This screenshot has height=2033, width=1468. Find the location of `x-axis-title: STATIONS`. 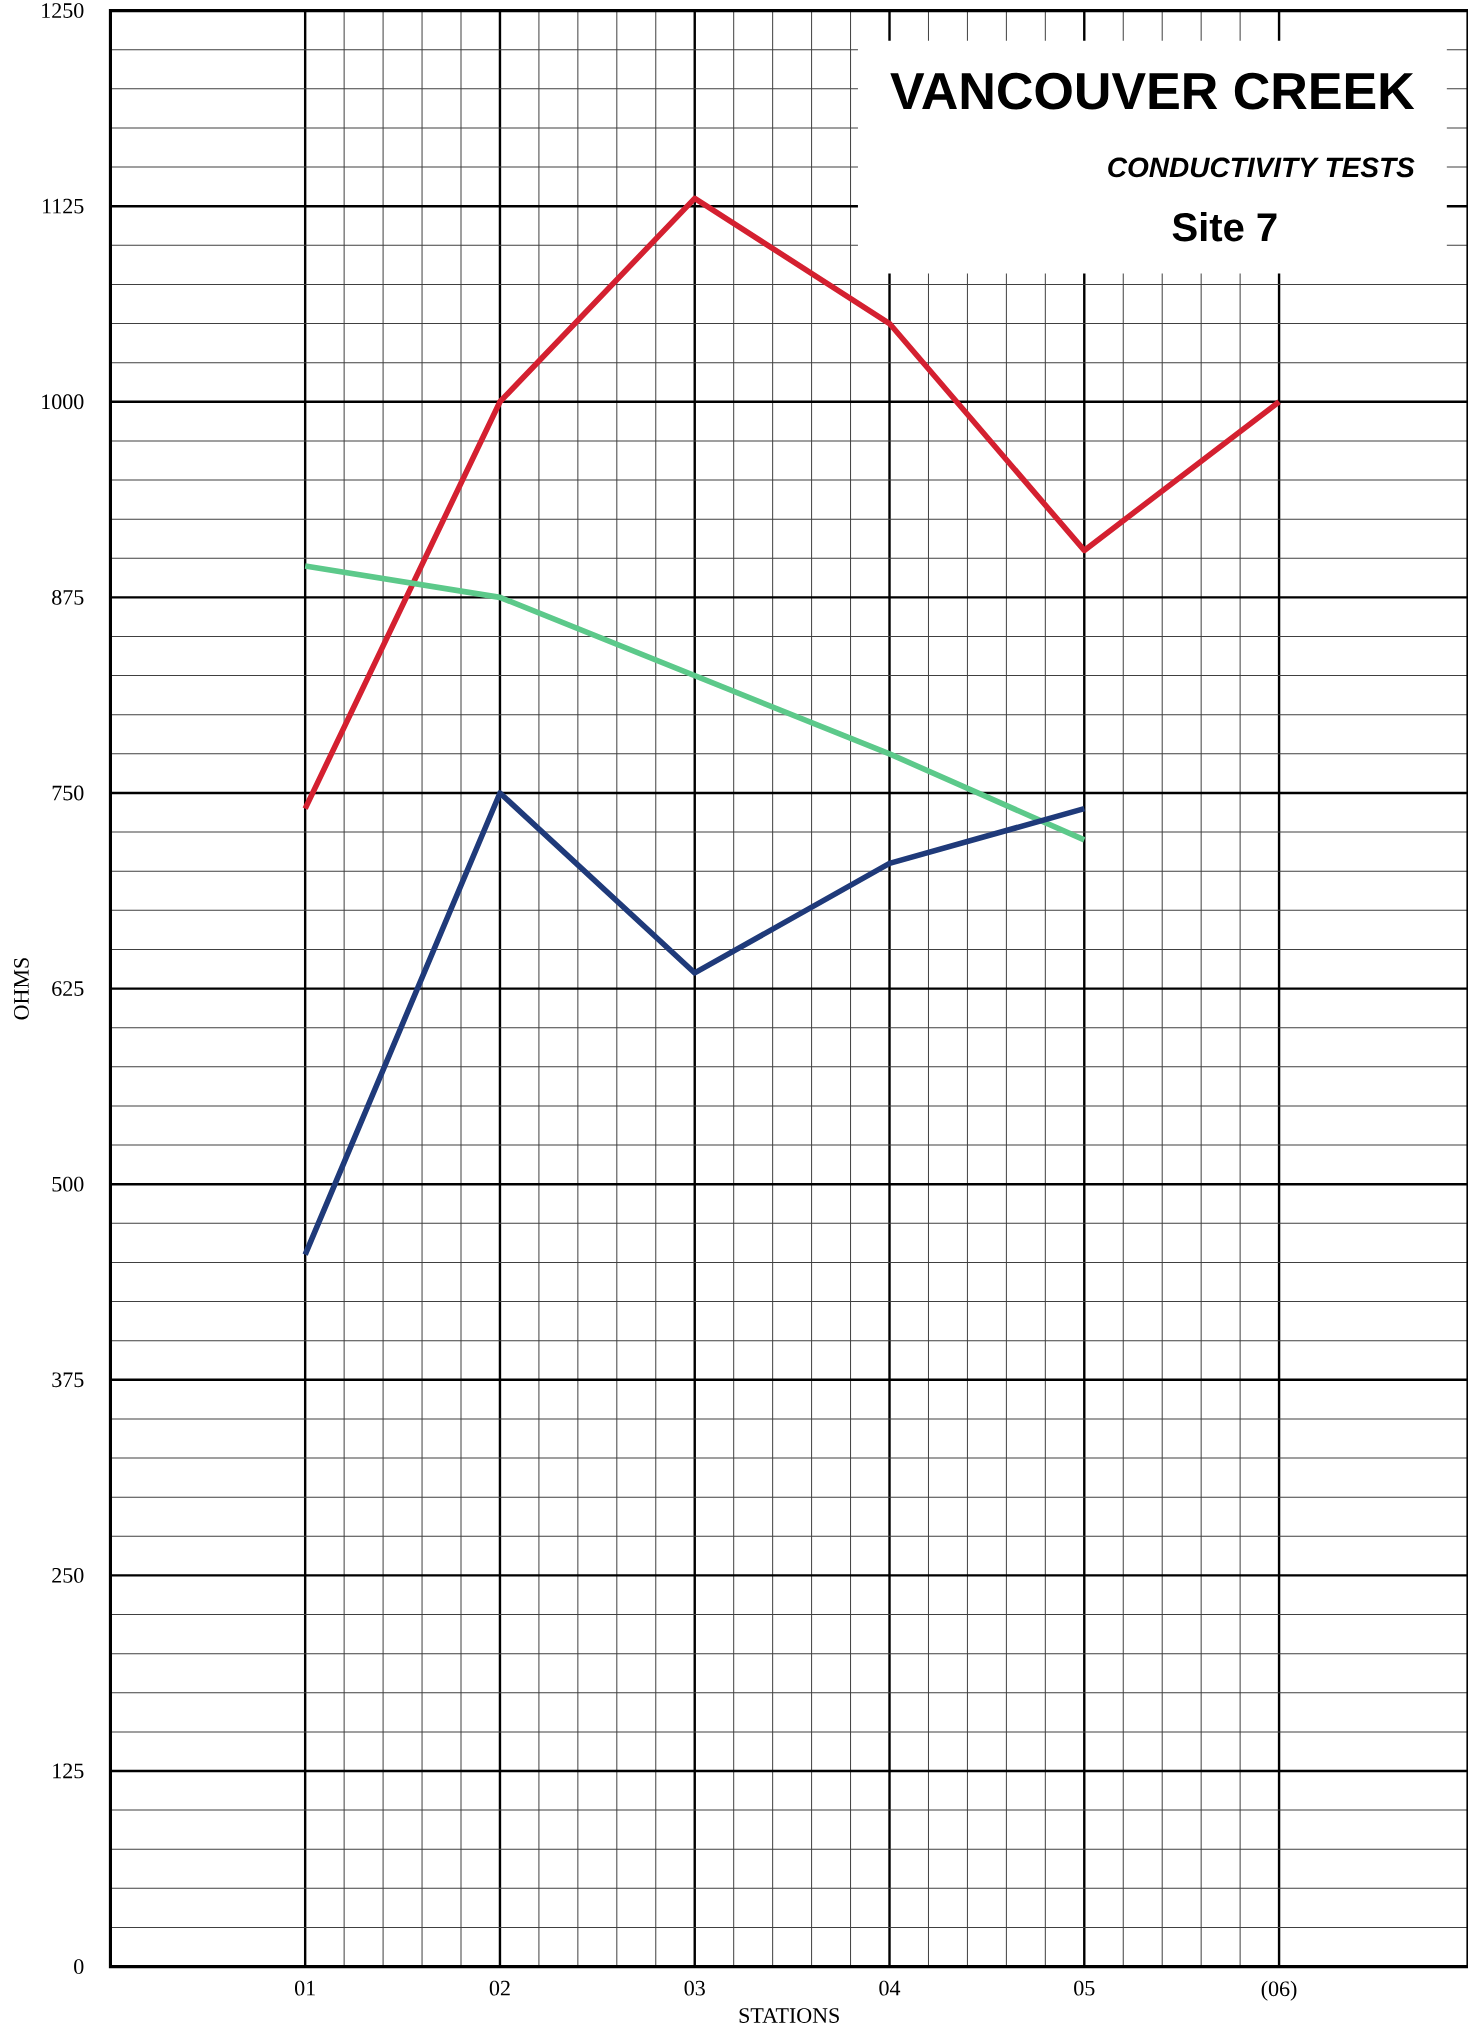

x-axis-title: STATIONS is located at coordinates (789, 2015).